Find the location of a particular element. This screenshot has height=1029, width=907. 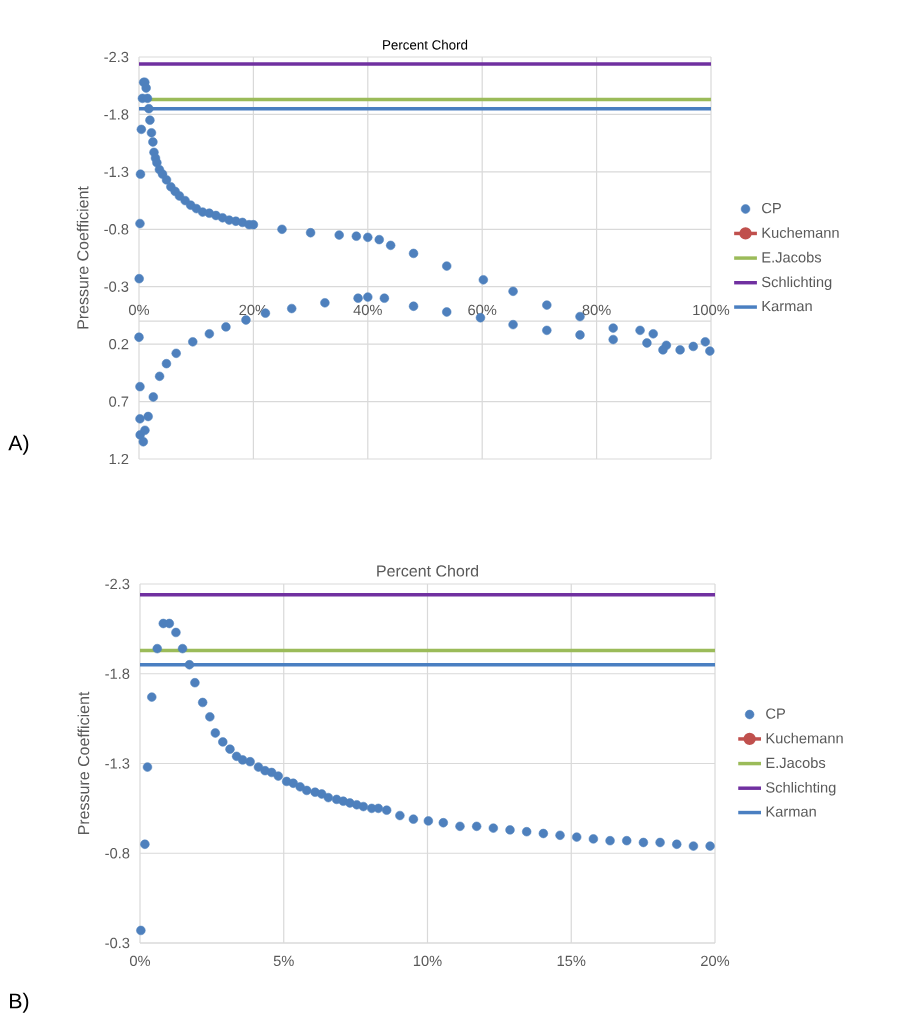

x-tick-label: 100% is located at coordinates (711, 310).